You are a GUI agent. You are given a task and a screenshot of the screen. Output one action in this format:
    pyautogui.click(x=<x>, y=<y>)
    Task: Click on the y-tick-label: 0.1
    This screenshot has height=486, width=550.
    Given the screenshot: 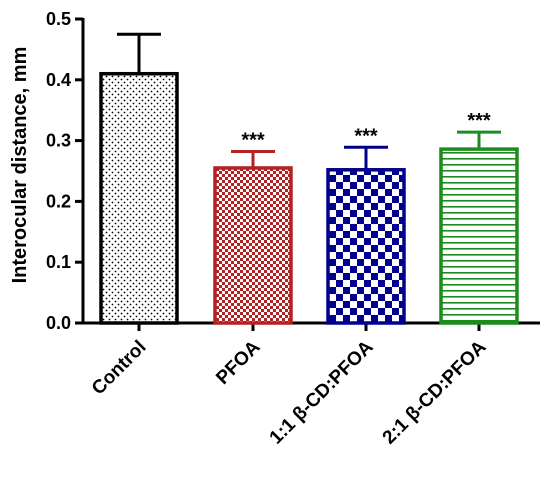 What is the action you would take?
    pyautogui.click(x=58, y=262)
    